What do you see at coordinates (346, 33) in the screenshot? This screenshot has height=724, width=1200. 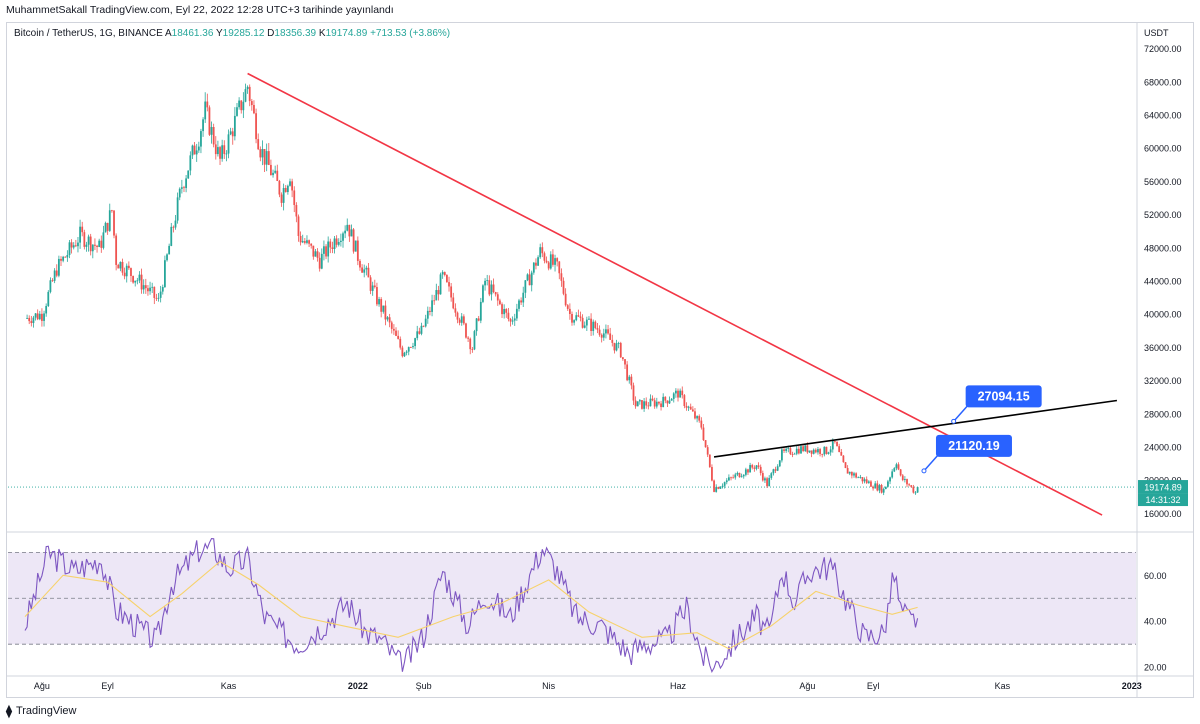 I see `close-value: 19174.89` at bounding box center [346, 33].